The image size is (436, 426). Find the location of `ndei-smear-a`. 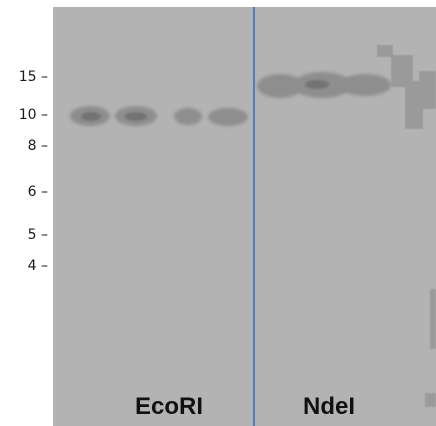

ndei-smear-a is located at coordinates (402, 71).